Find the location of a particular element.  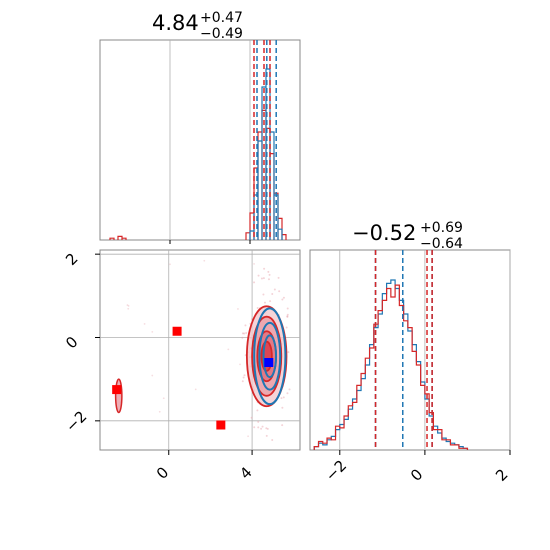

histogram-param1 is located at coordinates (198, 140).